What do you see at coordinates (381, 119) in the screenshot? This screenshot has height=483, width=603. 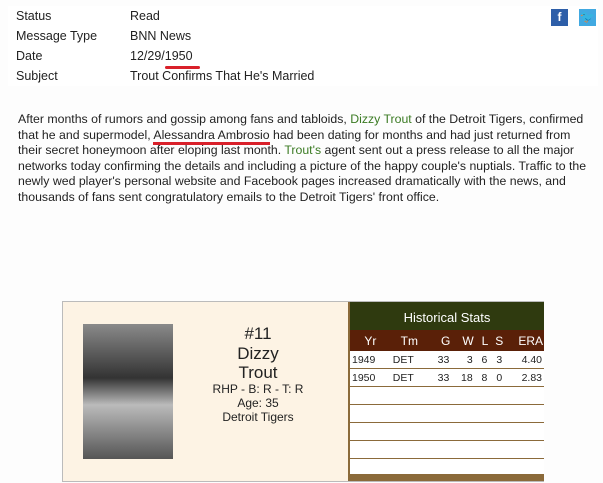 I see `player-link: Dizzy Trout` at bounding box center [381, 119].